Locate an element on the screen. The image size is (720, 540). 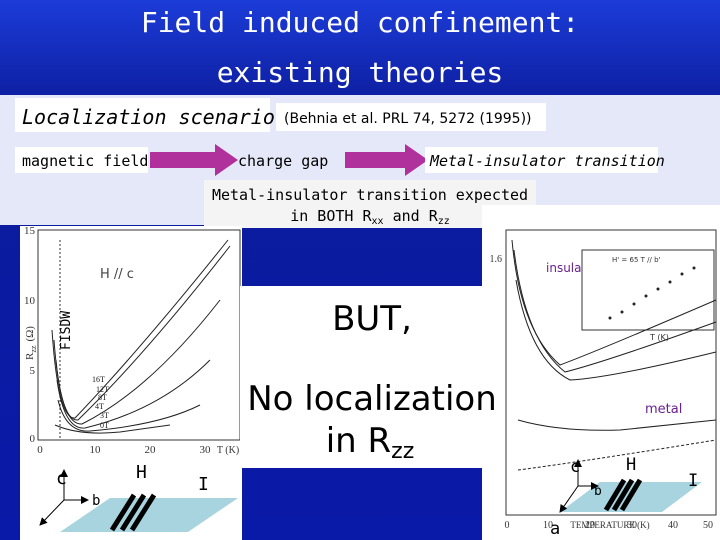
y-tick-label: 10 is located at coordinates (30, 301).